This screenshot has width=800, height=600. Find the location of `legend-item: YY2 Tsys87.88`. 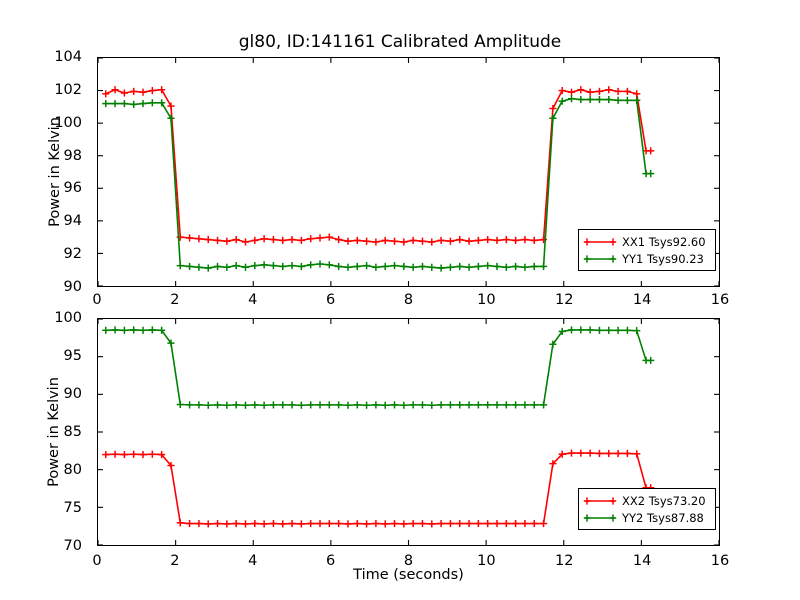

legend-item: YY2 Tsys87.88 is located at coordinates (646, 517).